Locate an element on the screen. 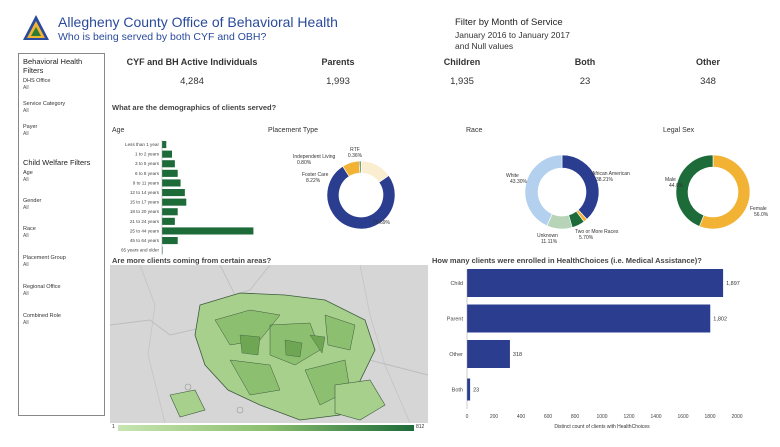 The image size is (780, 447). hc-value-label: 1,802 is located at coordinates (720, 320).